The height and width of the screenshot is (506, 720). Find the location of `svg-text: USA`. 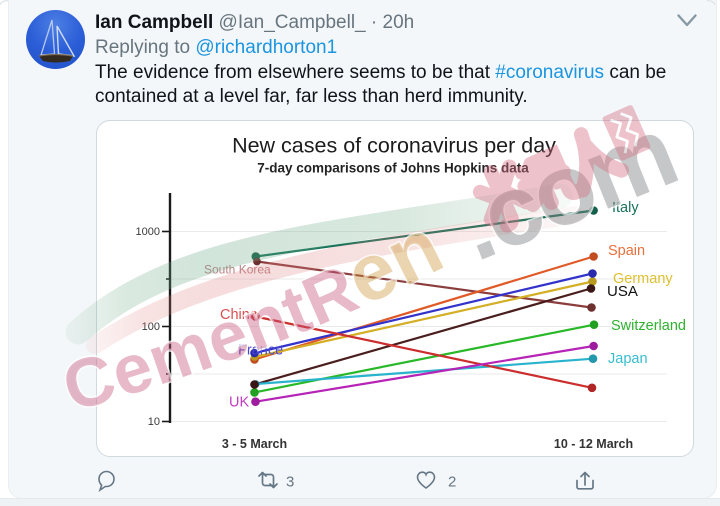

svg-text: USA is located at coordinates (622, 291).